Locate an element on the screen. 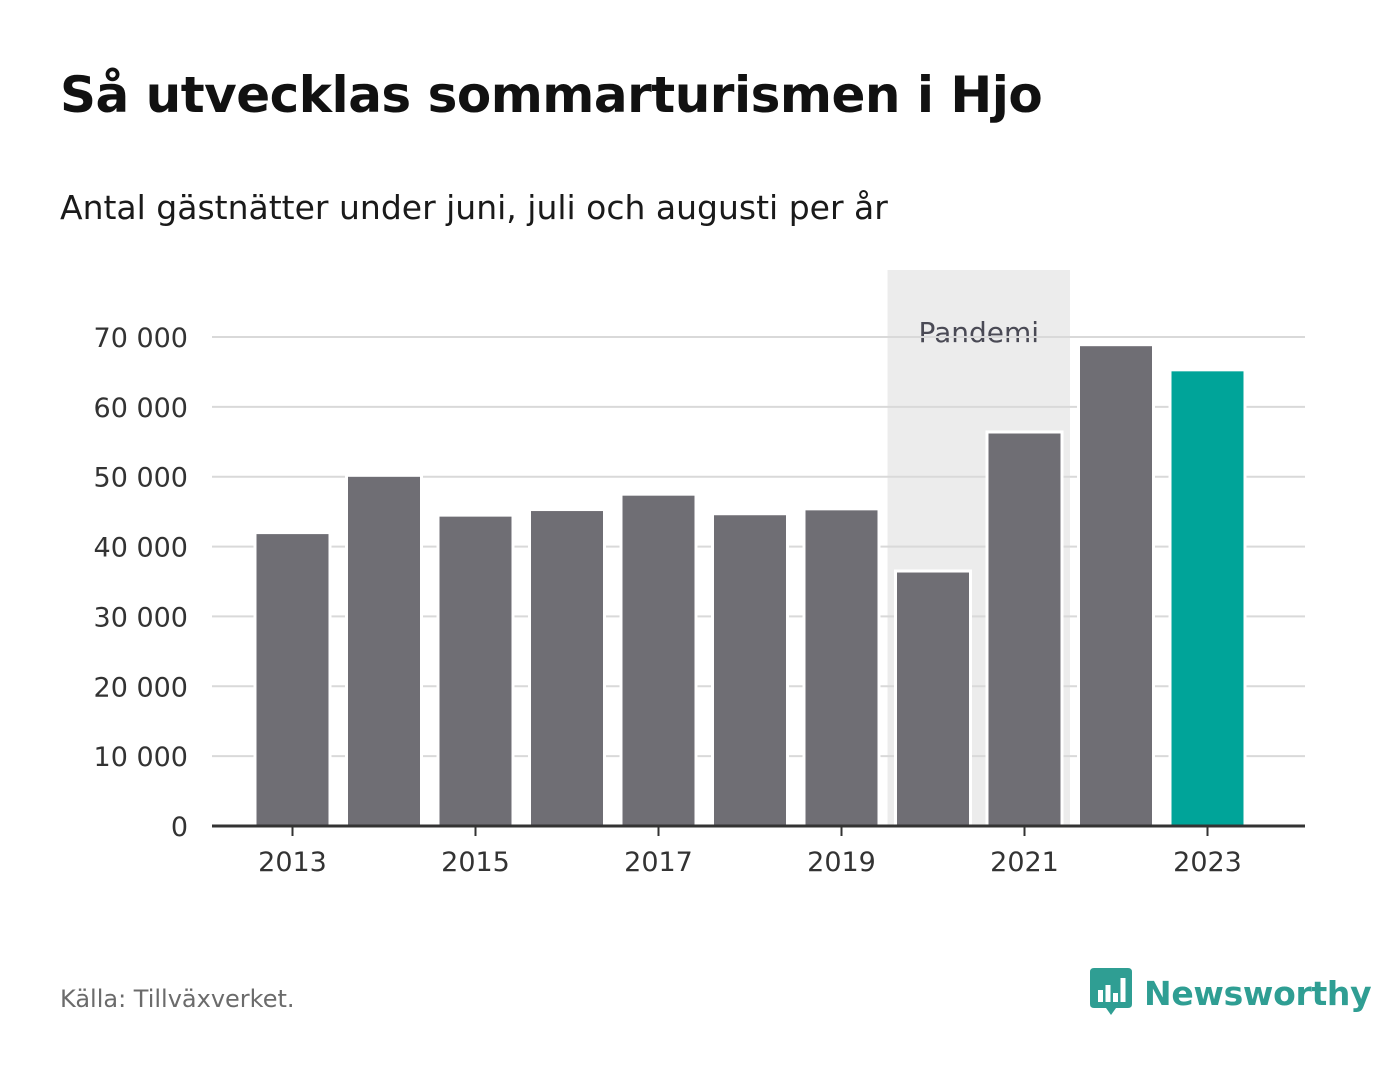 Image resolution: width=1400 pixels, height=1080 pixels. x-tick-label: 2017 is located at coordinates (658, 862).